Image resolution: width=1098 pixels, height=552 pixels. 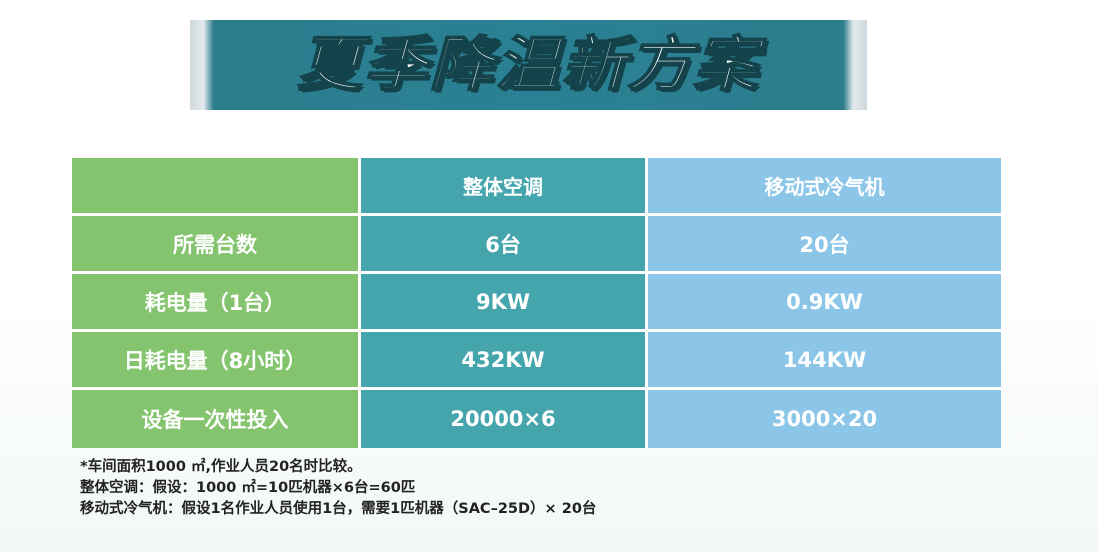 What do you see at coordinates (216, 419) in the screenshot?
I see `row-label-investment: 设备一次性投入` at bounding box center [216, 419].